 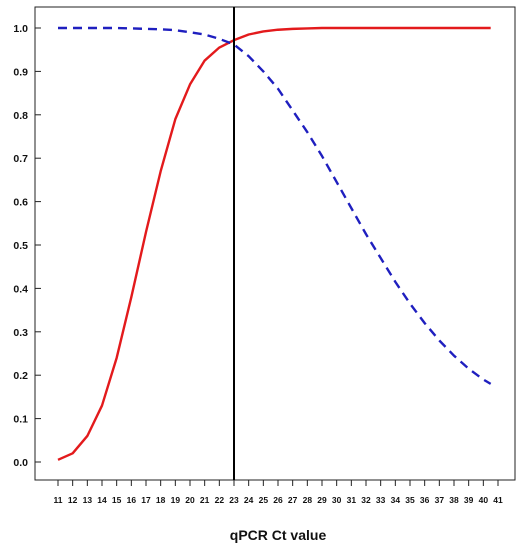 I want to click on x-tick-label: 21, so click(x=205, y=500).